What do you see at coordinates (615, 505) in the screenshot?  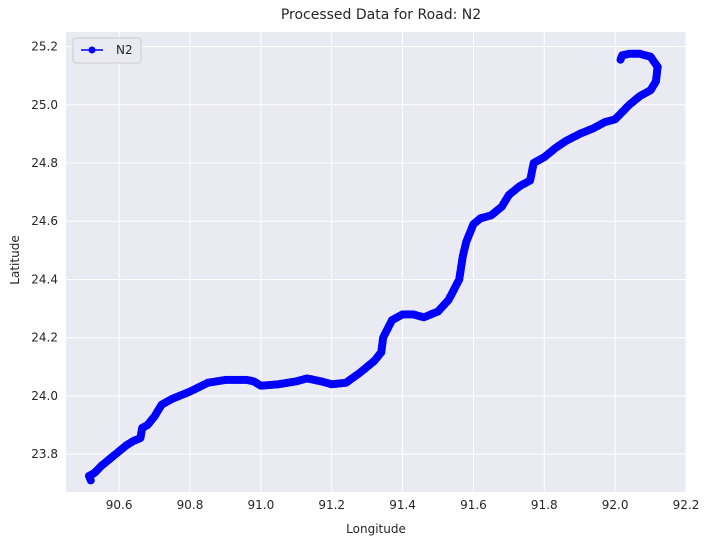 I see `x-tick-label: 92.0` at bounding box center [615, 505].